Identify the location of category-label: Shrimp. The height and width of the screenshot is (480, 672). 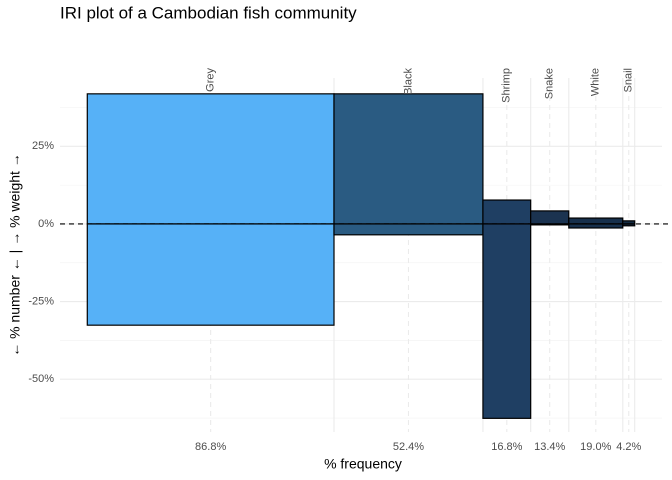
(507, 85).